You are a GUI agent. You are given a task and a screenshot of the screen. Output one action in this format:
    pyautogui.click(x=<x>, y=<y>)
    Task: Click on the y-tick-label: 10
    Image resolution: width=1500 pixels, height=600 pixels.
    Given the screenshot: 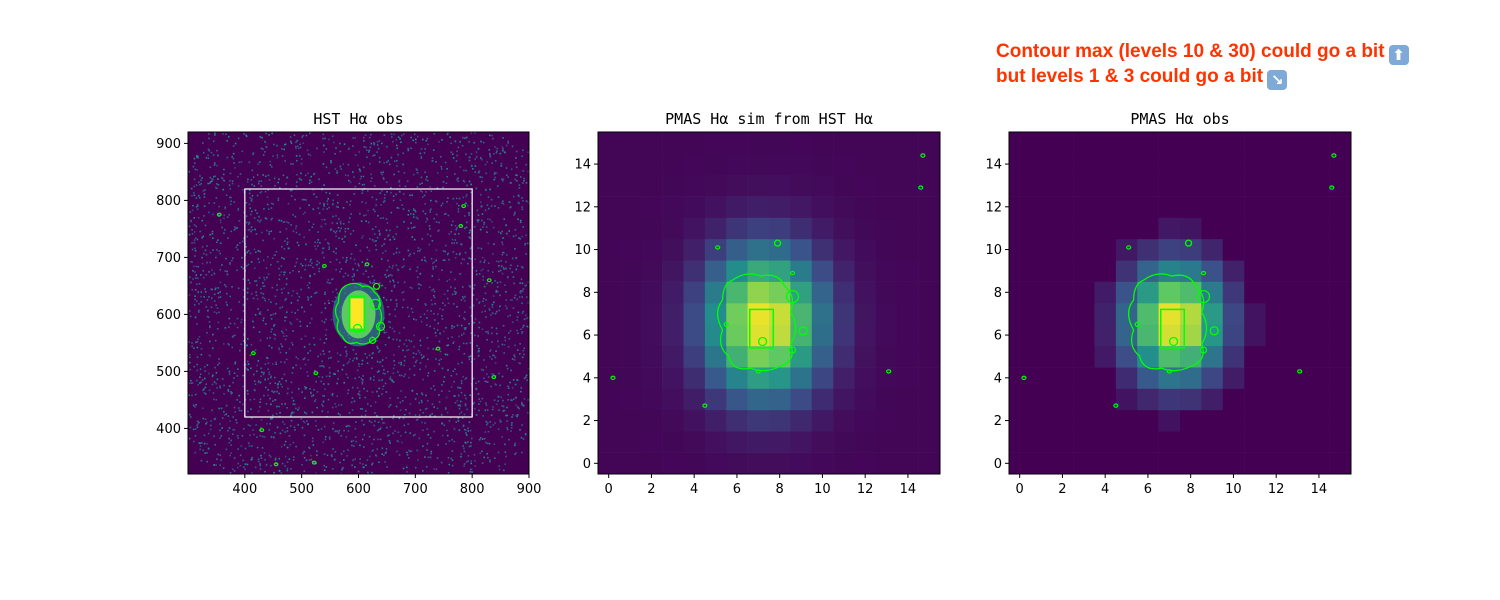 What is the action you would take?
    pyautogui.click(x=582, y=250)
    